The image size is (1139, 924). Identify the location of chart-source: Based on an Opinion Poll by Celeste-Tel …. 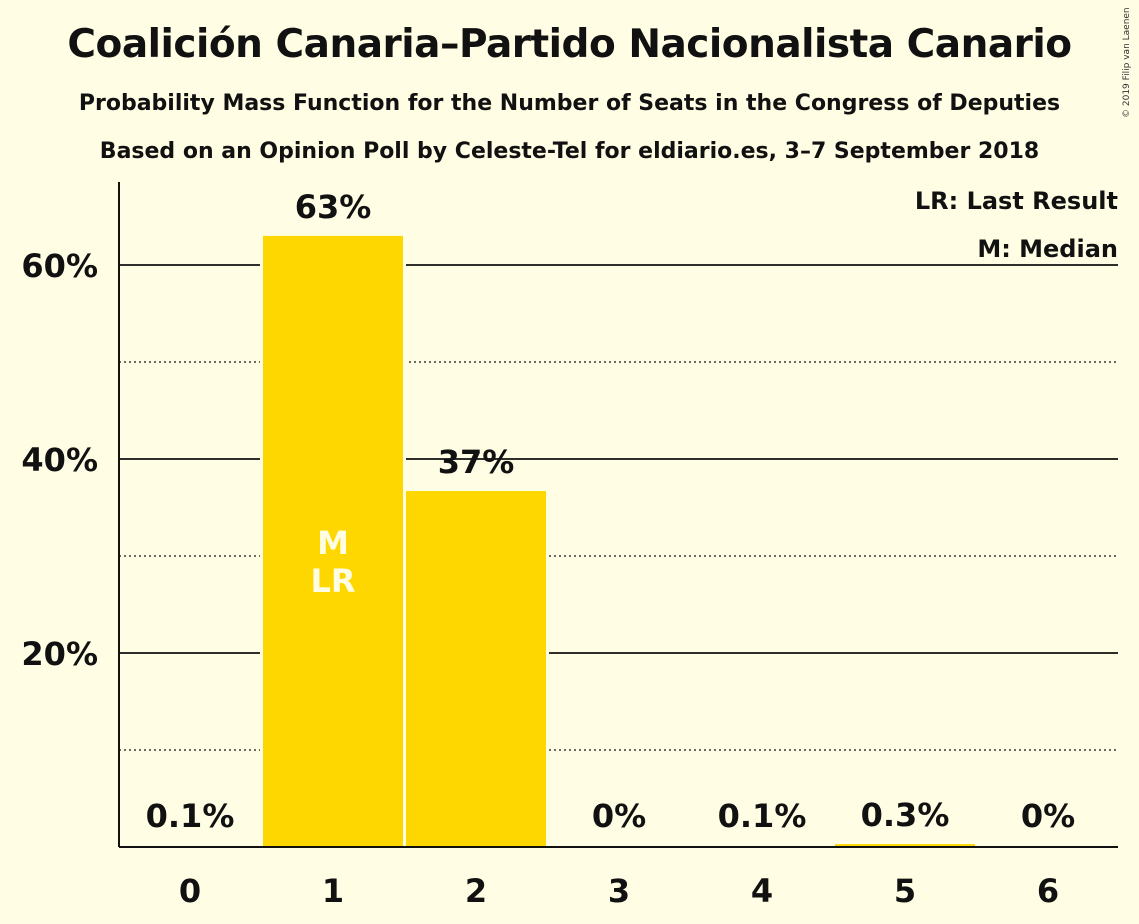
(569, 151).